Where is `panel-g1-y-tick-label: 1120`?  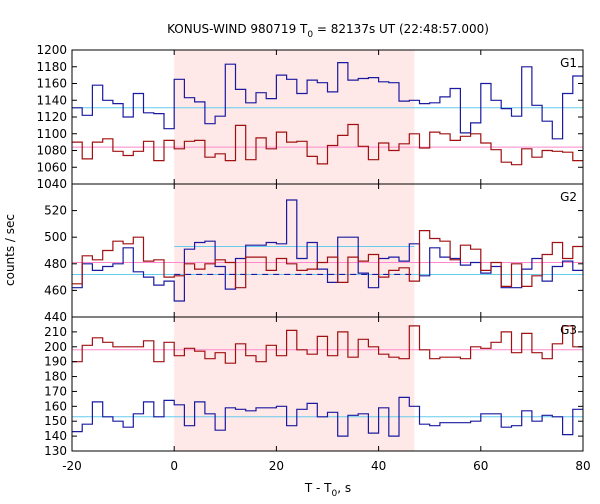 panel-g1-y-tick-label: 1120 is located at coordinates (51, 117).